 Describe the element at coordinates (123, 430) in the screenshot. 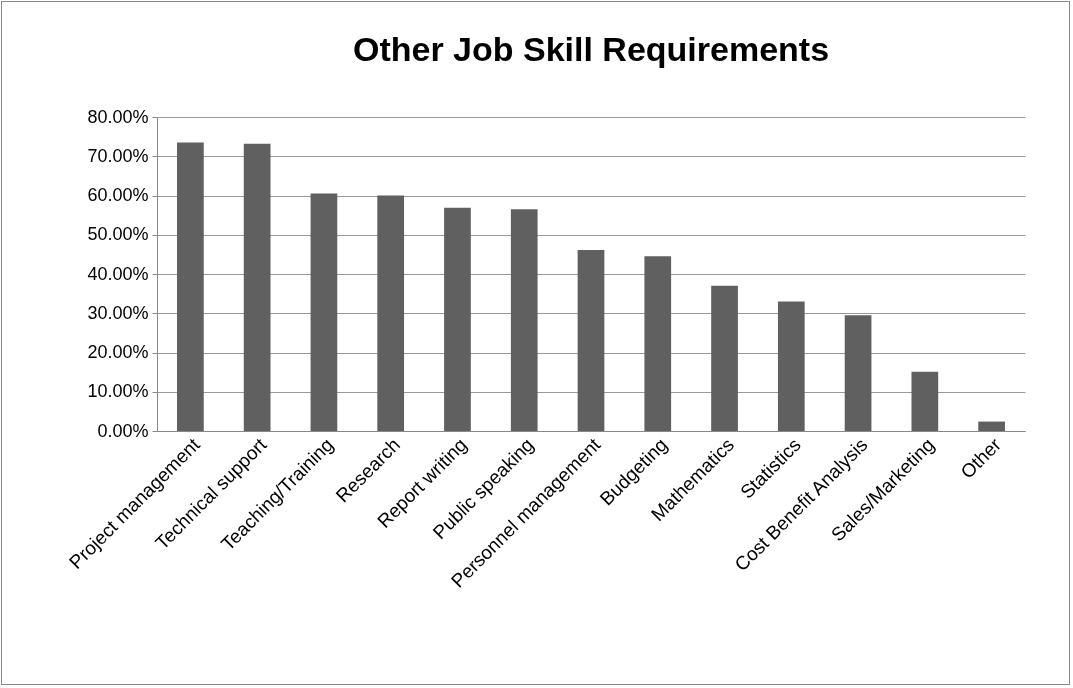

I see `y-tick-label: 0.00%` at that location.